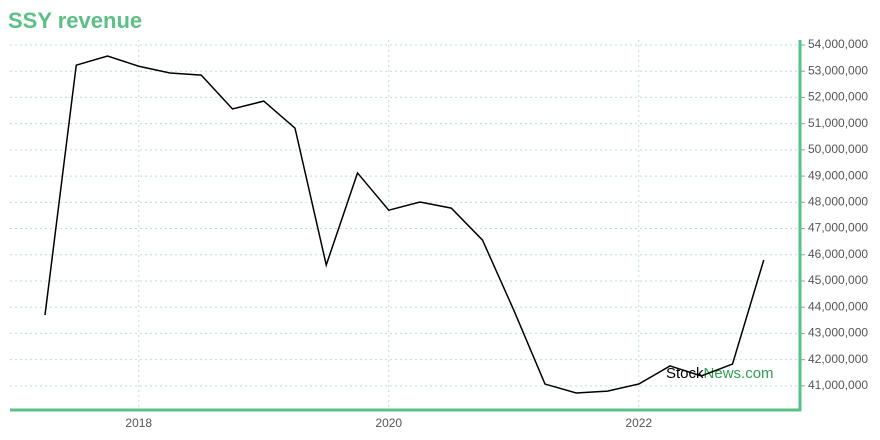 This screenshot has width=880, height=440. What do you see at coordinates (838, 149) in the screenshot?
I see `y-tick-label: 50,000,000` at bounding box center [838, 149].